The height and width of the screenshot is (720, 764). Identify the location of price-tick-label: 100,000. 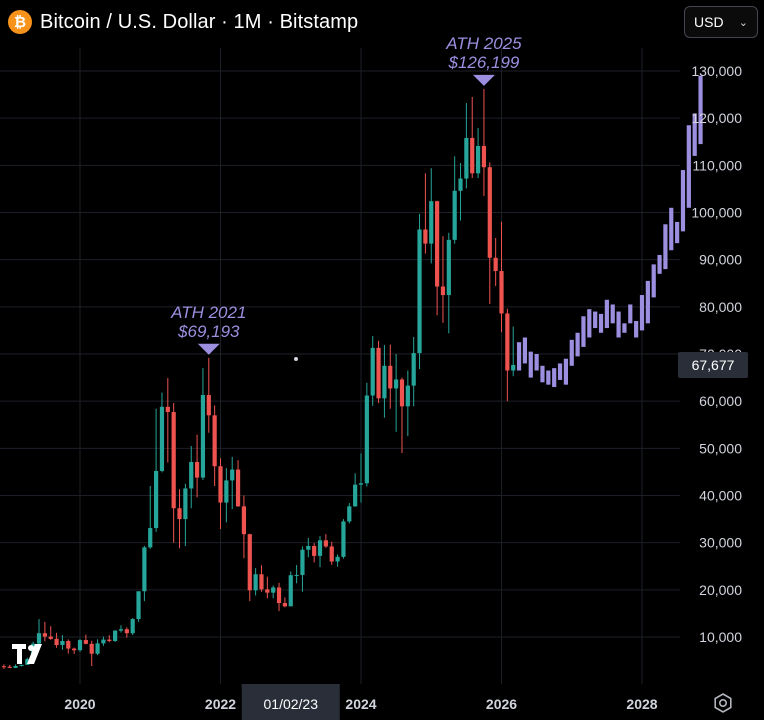
(716, 213).